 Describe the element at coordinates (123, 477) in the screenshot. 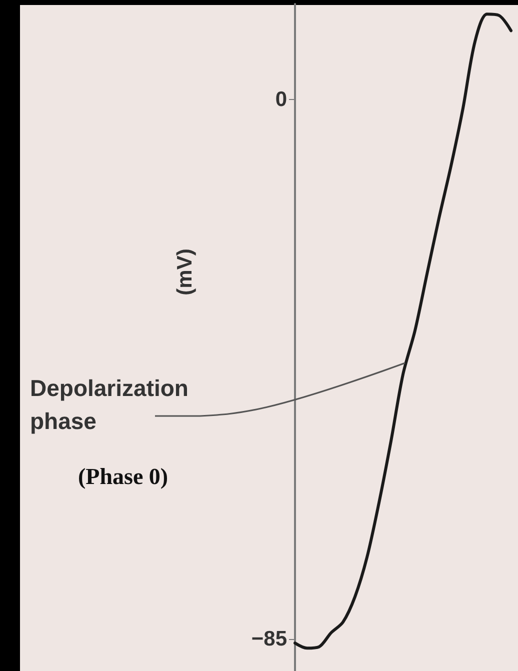

I see `text: (Phase 0)` at that location.